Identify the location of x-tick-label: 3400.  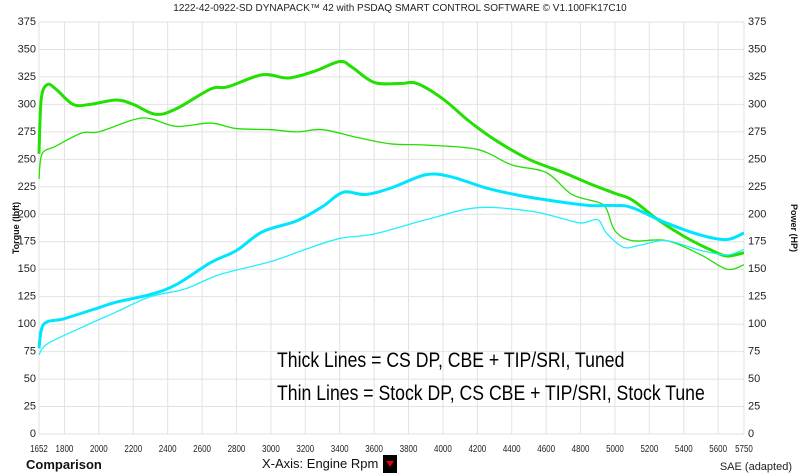
(340, 448).